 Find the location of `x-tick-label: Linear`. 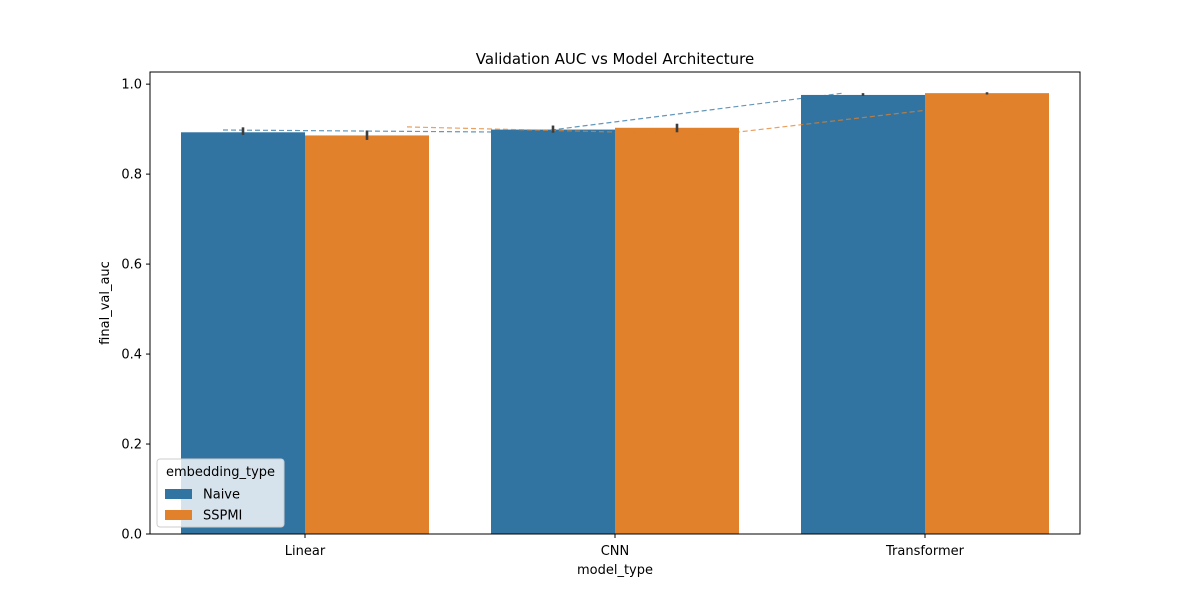

x-tick-label: Linear is located at coordinates (305, 551).